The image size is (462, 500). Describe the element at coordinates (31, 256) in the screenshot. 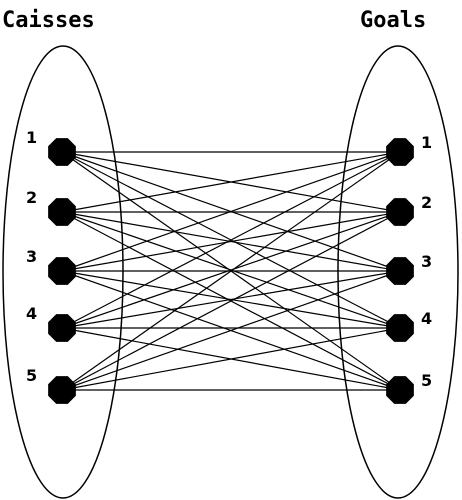

I see `caisse-label-3: 3` at that location.